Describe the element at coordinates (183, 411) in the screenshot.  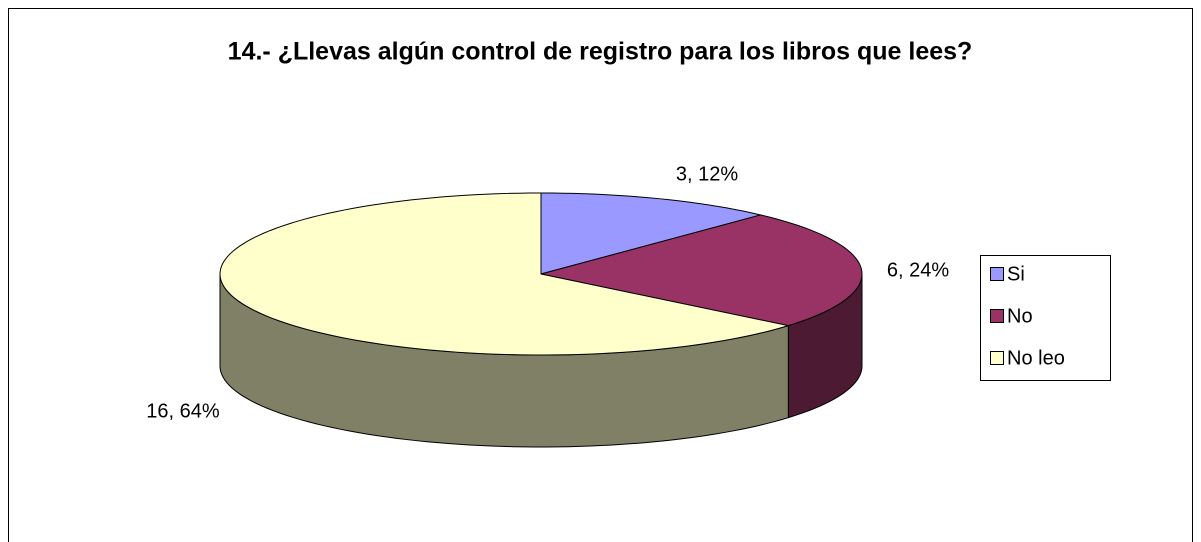
I see `data-label: 16, 64%` at that location.